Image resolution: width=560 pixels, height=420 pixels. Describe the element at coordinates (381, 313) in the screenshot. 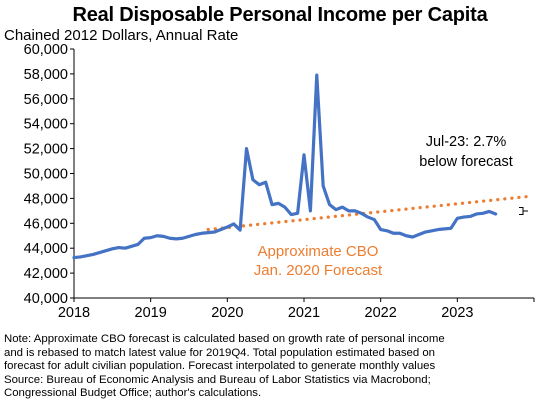

I see `x-tick-label: 2022` at that location.